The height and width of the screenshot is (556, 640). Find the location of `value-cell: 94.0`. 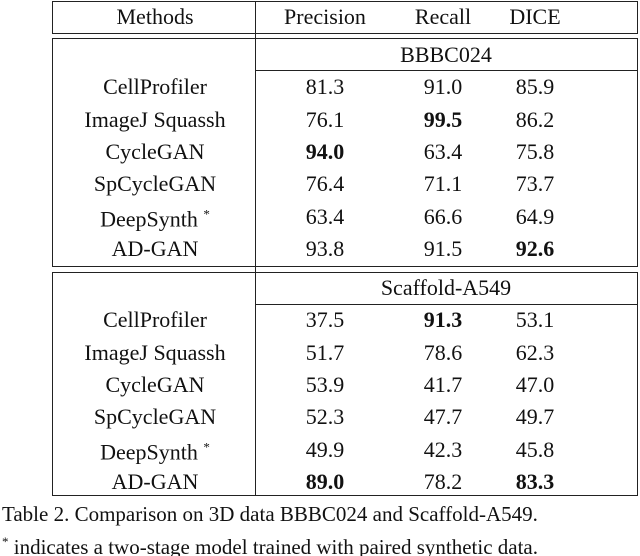

value-cell: 94.0 is located at coordinates (325, 151).